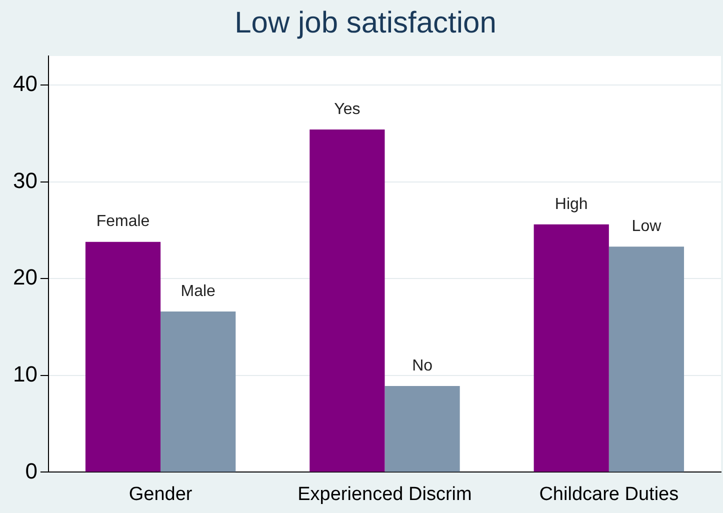 Image resolution: width=723 pixels, height=513 pixels. I want to click on y-tick-label: 0, so click(31, 471).